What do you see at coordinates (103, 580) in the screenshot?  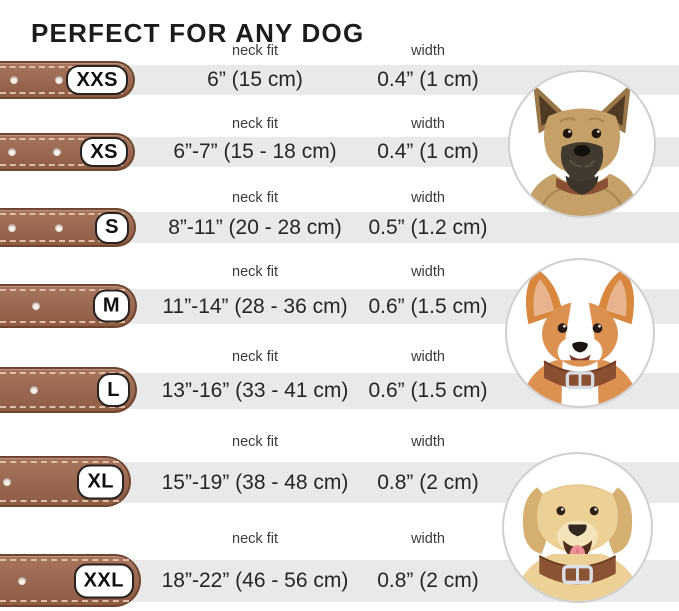 I see `size-badge: XXL` at bounding box center [103, 580].